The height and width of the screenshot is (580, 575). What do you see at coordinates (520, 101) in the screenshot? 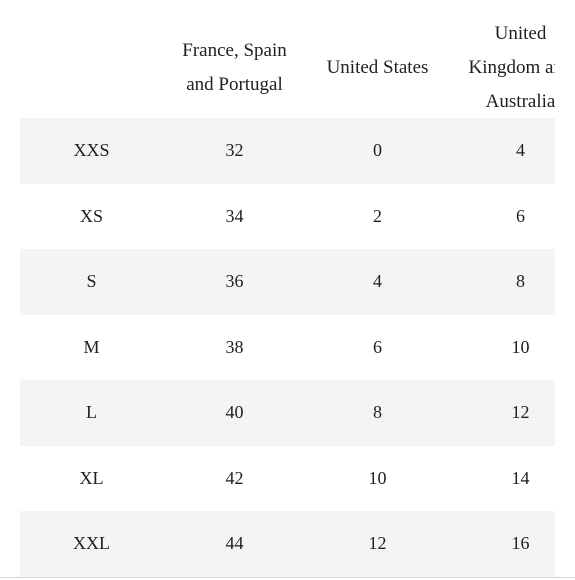
I see `header-line: Australia` at bounding box center [520, 101].